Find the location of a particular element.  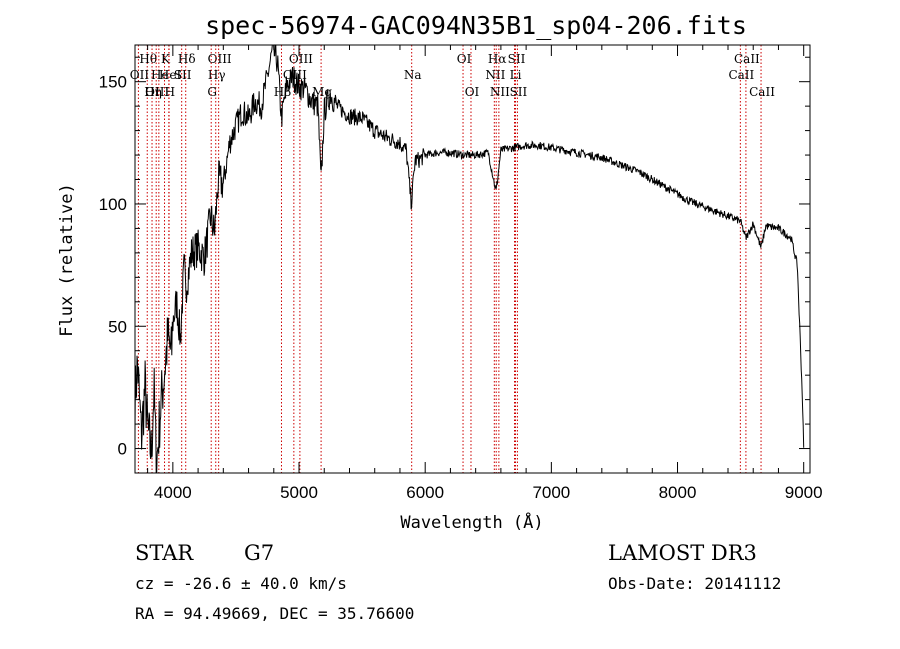

x-tick-label: 5000 is located at coordinates (299, 492).